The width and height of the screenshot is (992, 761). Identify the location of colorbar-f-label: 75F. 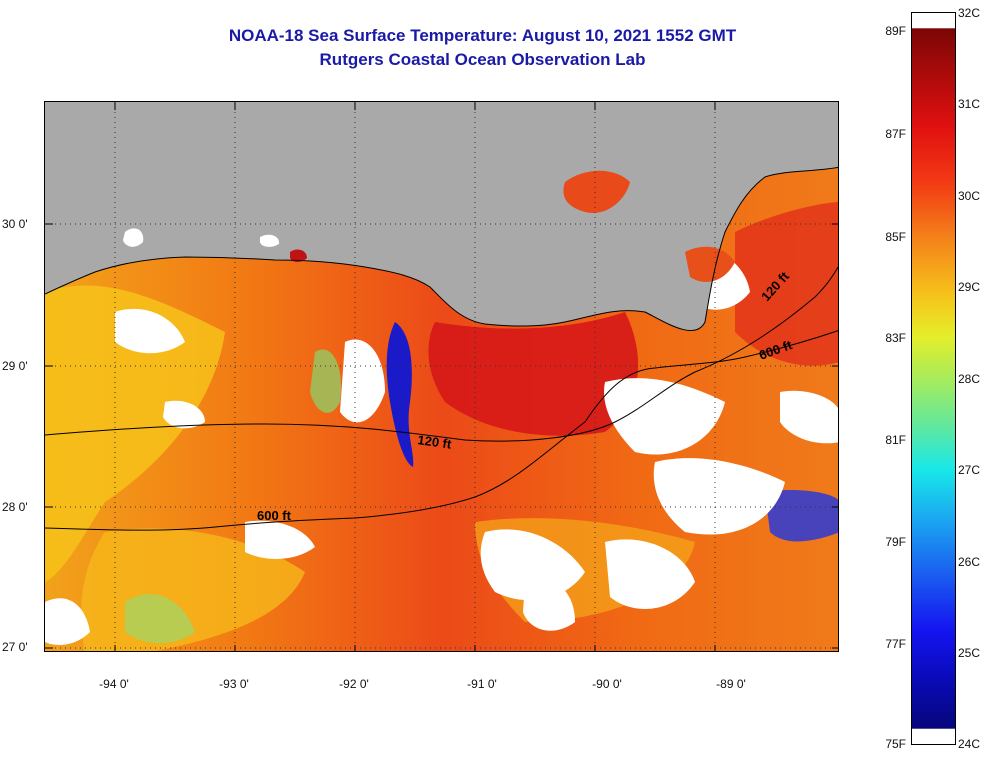
(895, 744).